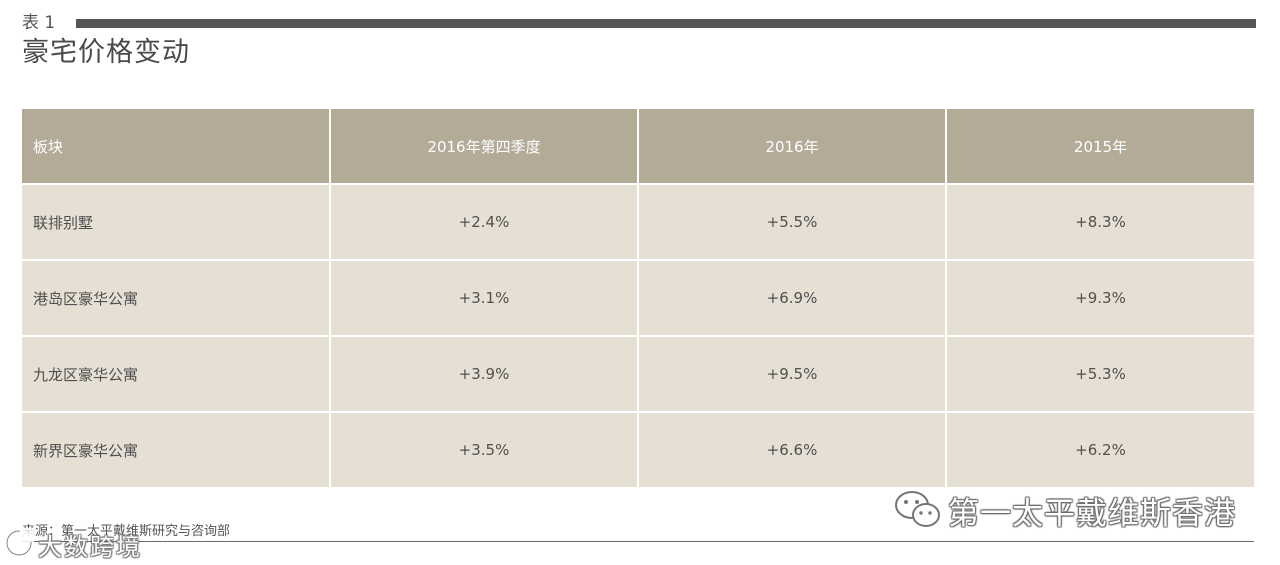 The height and width of the screenshot is (565, 1280). I want to click on watermark-right-text: 第一太平戴维斯香港, so click(1092, 514).